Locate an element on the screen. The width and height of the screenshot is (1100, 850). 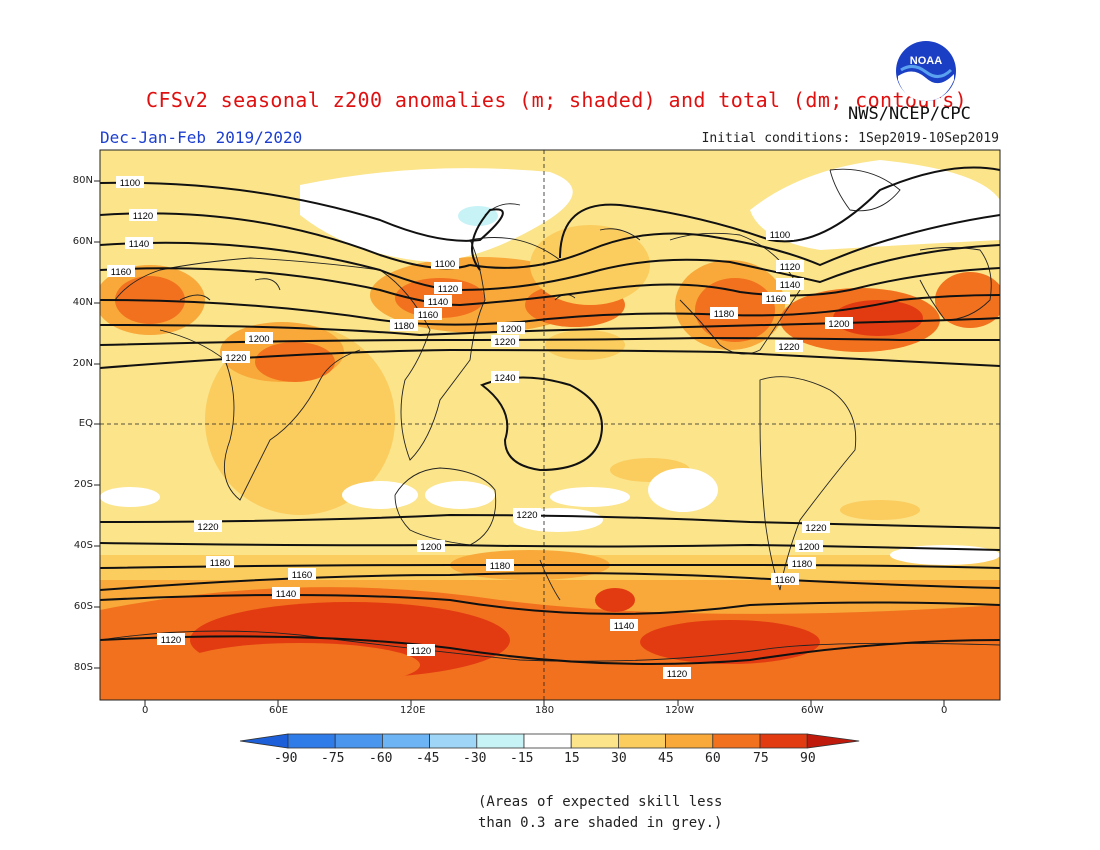
lat-label: 60N is located at coordinates (82, 241).